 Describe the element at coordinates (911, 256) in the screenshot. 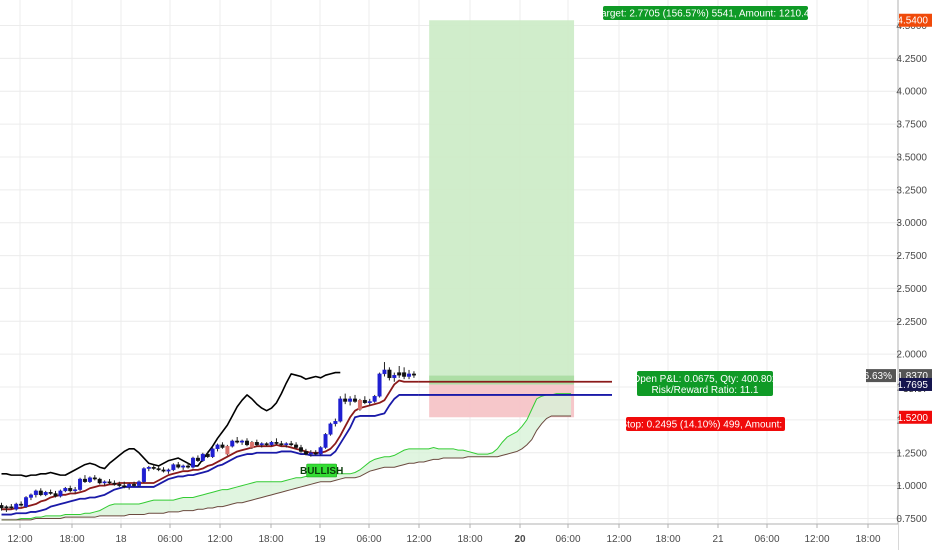

I see `y-tick-label: 2.7500` at that location.